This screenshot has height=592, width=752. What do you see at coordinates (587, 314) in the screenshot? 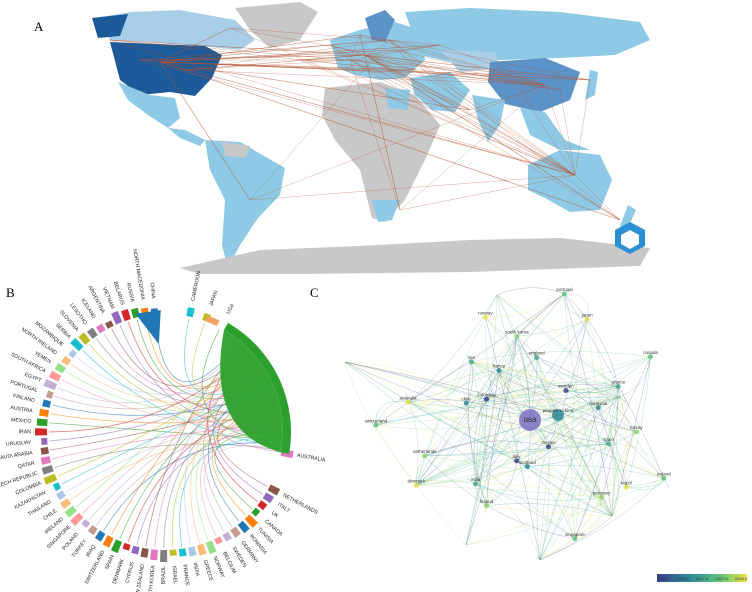
I see `node-label: japan` at bounding box center [587, 314].